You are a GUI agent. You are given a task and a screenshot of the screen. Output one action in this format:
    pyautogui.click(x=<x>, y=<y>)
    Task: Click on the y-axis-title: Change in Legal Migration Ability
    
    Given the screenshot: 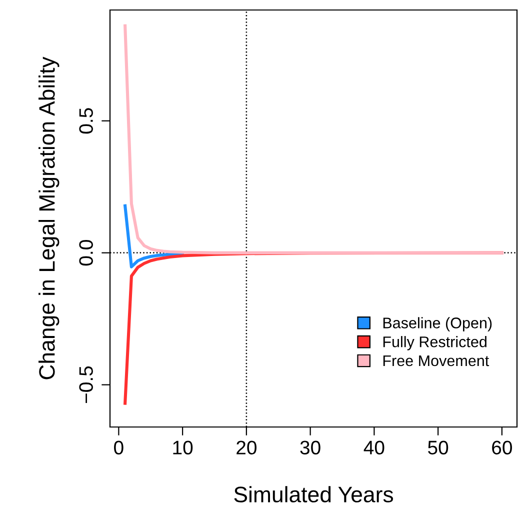 What is the action you would take?
    pyautogui.click(x=49, y=218)
    